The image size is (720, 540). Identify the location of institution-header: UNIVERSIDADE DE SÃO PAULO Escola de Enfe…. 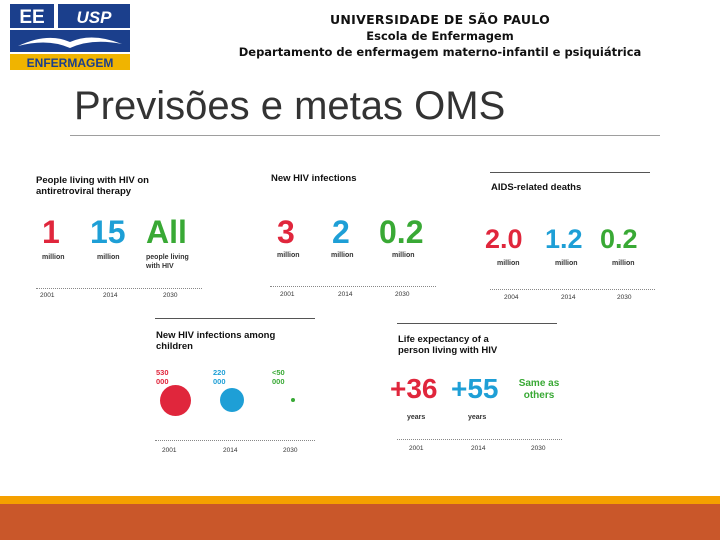
(440, 35).